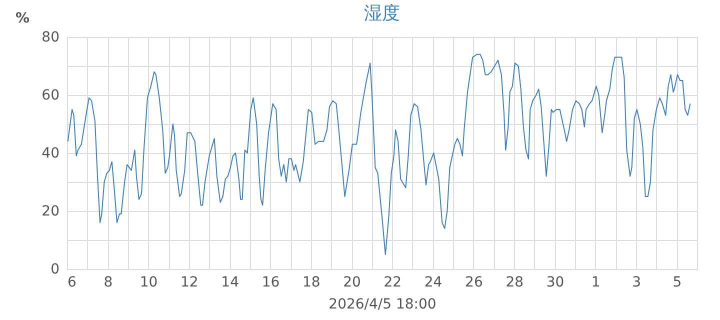 This screenshot has width=720, height=320. I want to click on y-tick-label: 40, so click(51, 154).